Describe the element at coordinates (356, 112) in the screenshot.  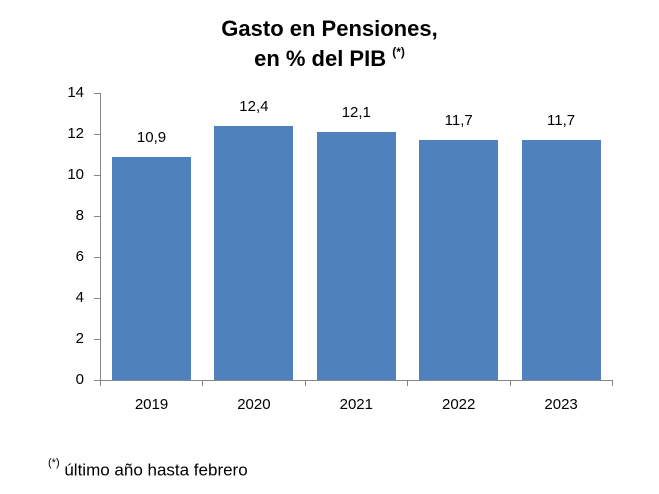
I see `value-label: 12,1` at that location.